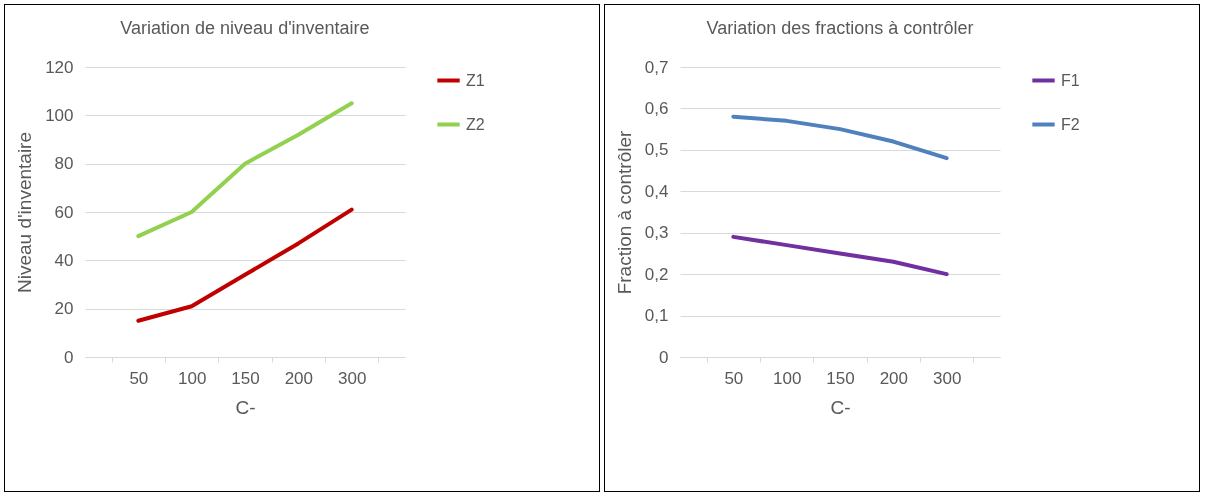 This screenshot has height=502, width=1209. I want to click on legend-label: Z2, so click(475, 124).